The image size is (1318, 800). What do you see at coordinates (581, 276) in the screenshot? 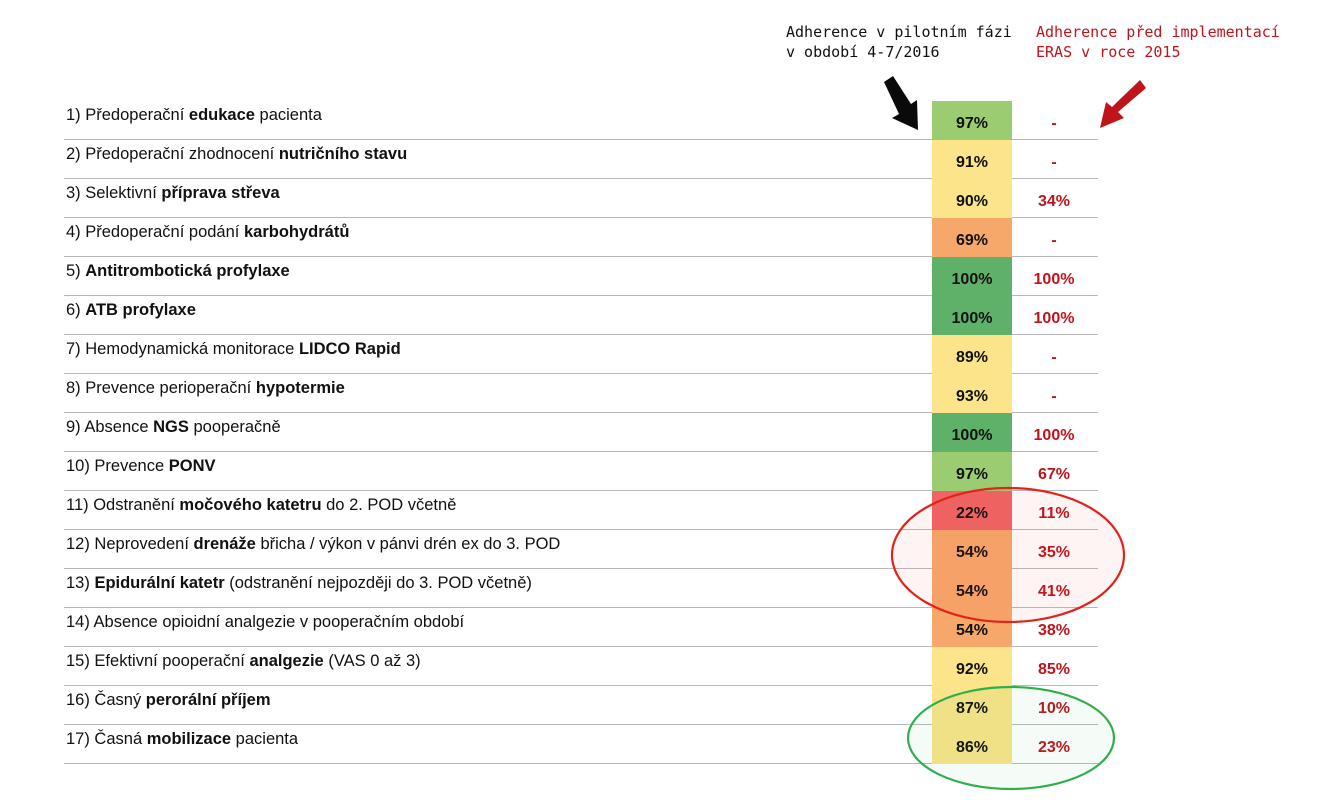
I see `table-row: 5) Antitrombotická profylaxe 100% 100%` at bounding box center [581, 276].